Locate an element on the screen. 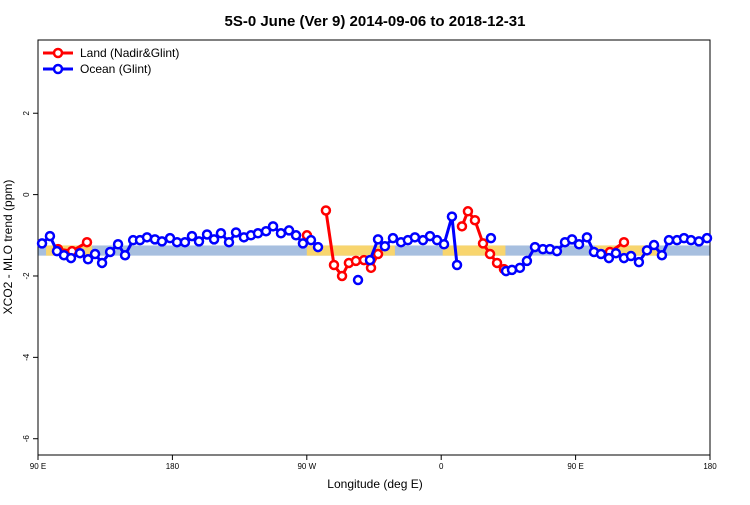 This screenshot has height=505, width=750. y-tick-label: -4 is located at coordinates (26, 357).